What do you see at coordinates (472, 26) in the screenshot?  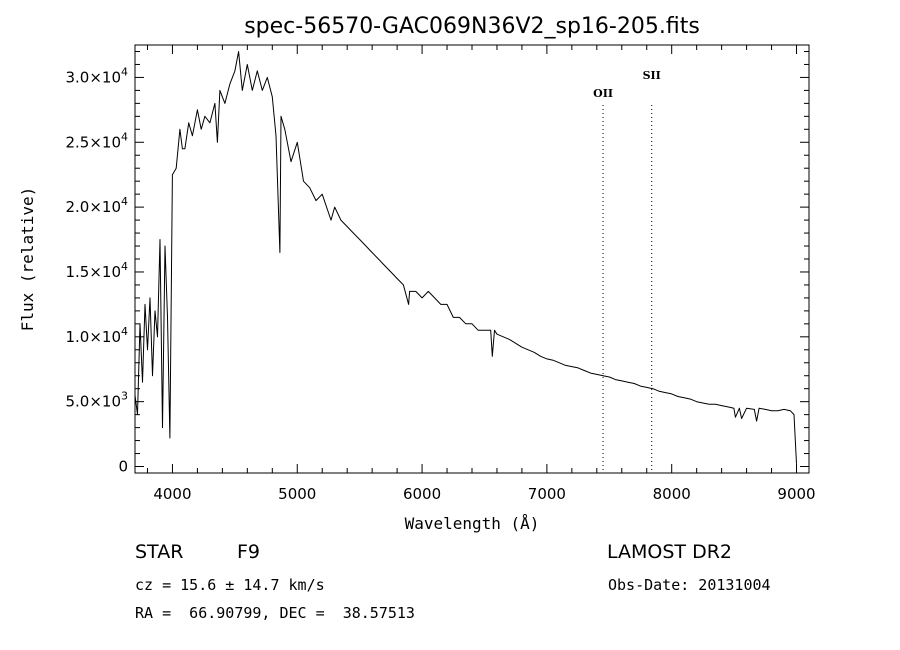 I see `chart-title: spec-56570-GAC069N36V2_sp16-205.fits` at bounding box center [472, 26].